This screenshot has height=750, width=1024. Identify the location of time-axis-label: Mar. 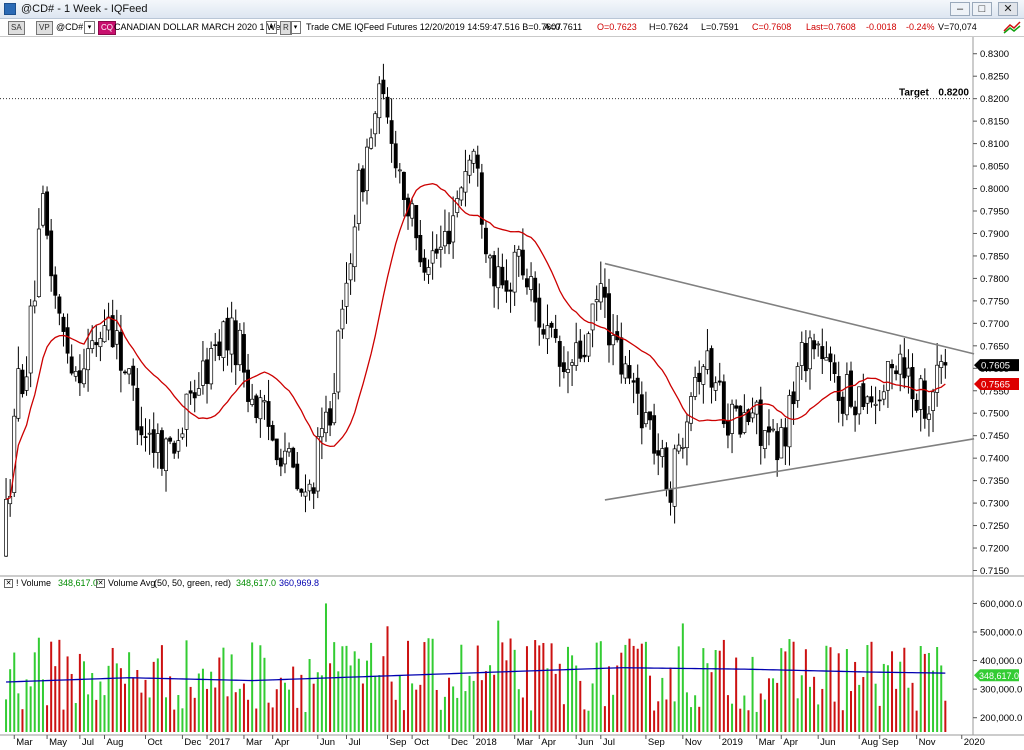
(24, 742).